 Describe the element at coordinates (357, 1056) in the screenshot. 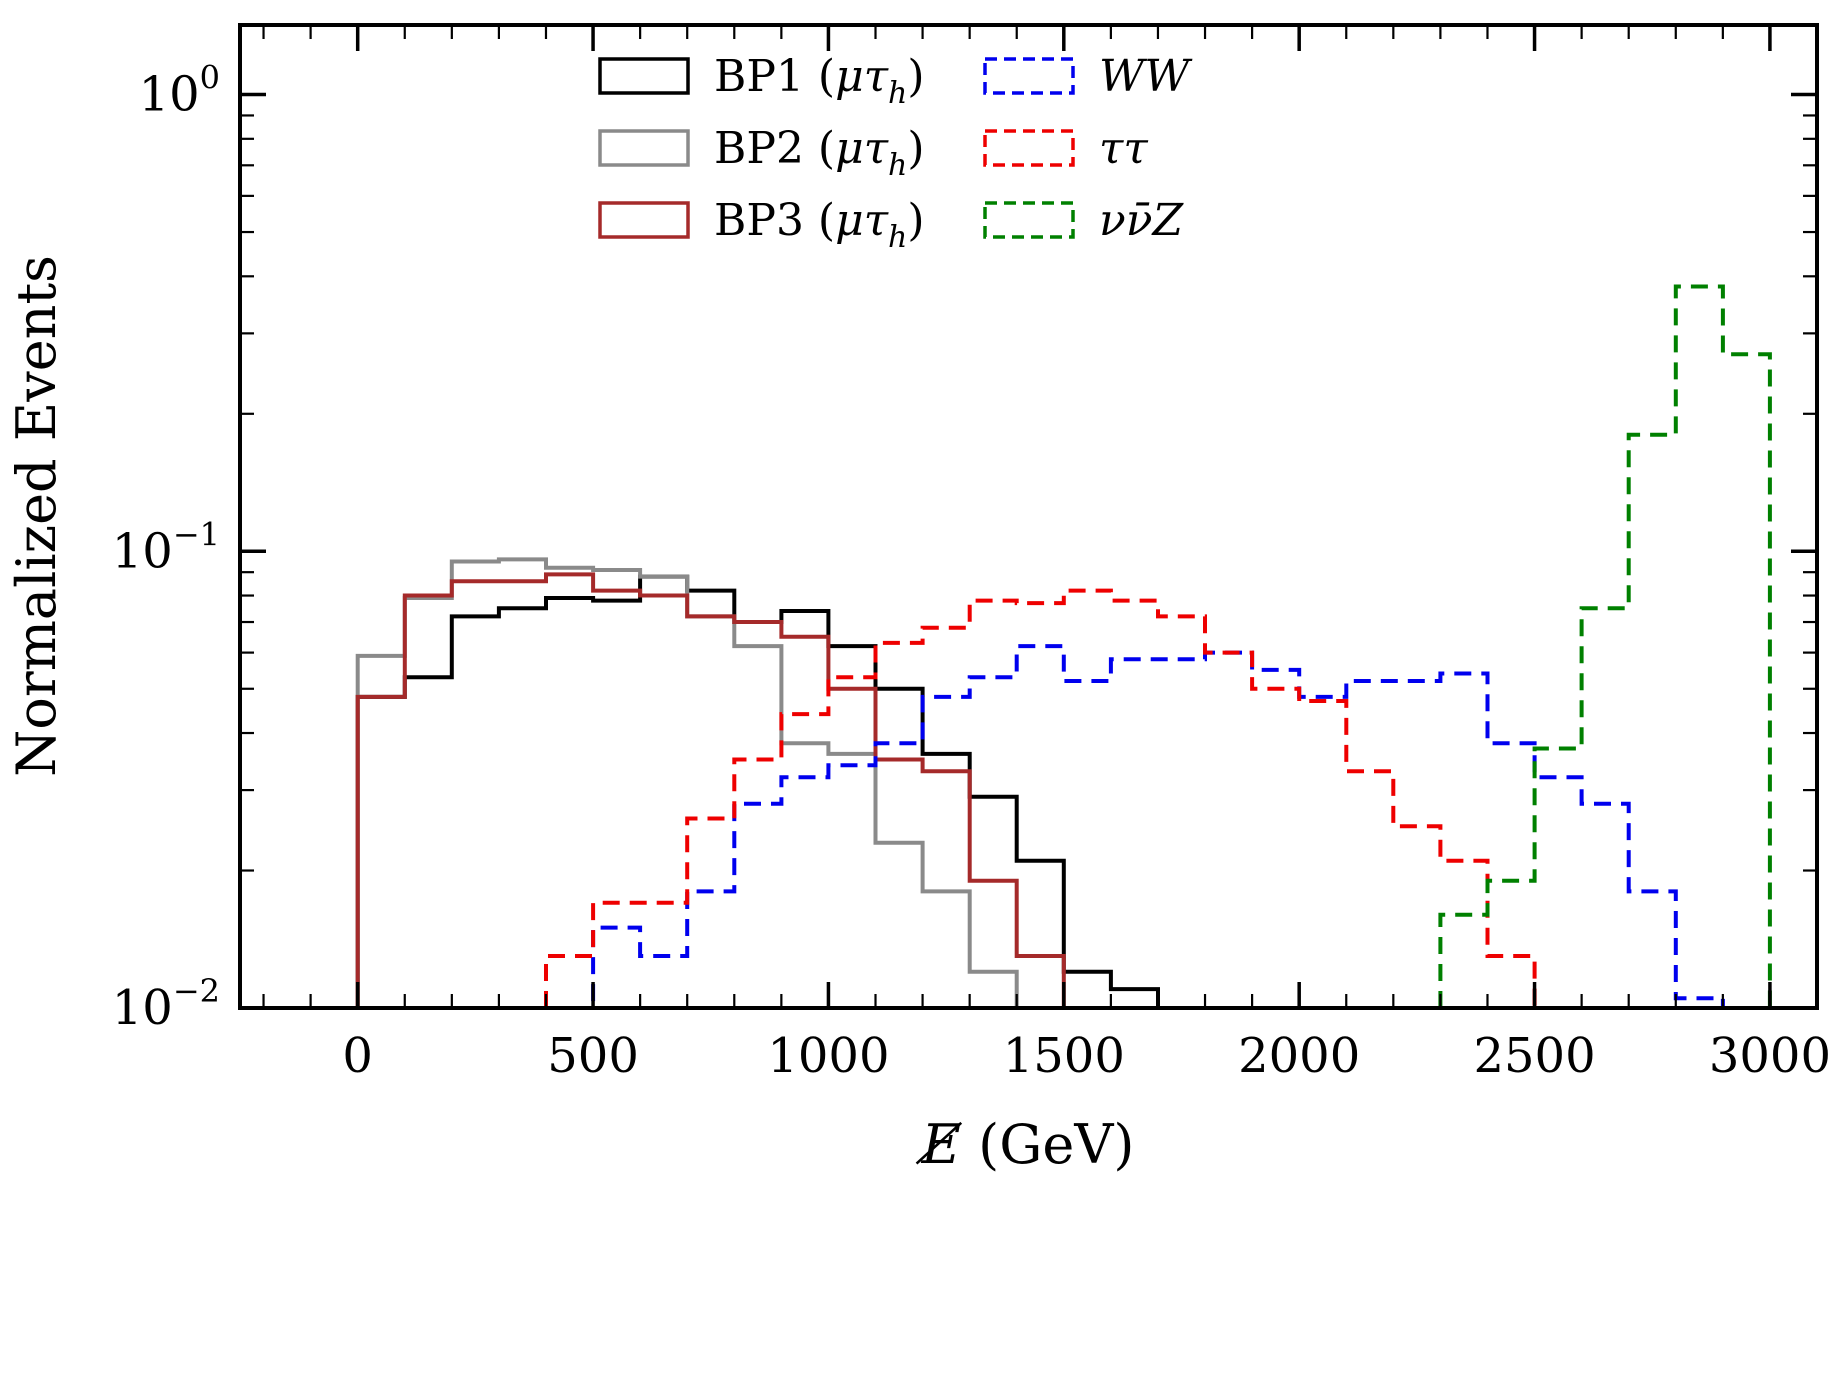

I see `x-tick-label: 0` at that location.